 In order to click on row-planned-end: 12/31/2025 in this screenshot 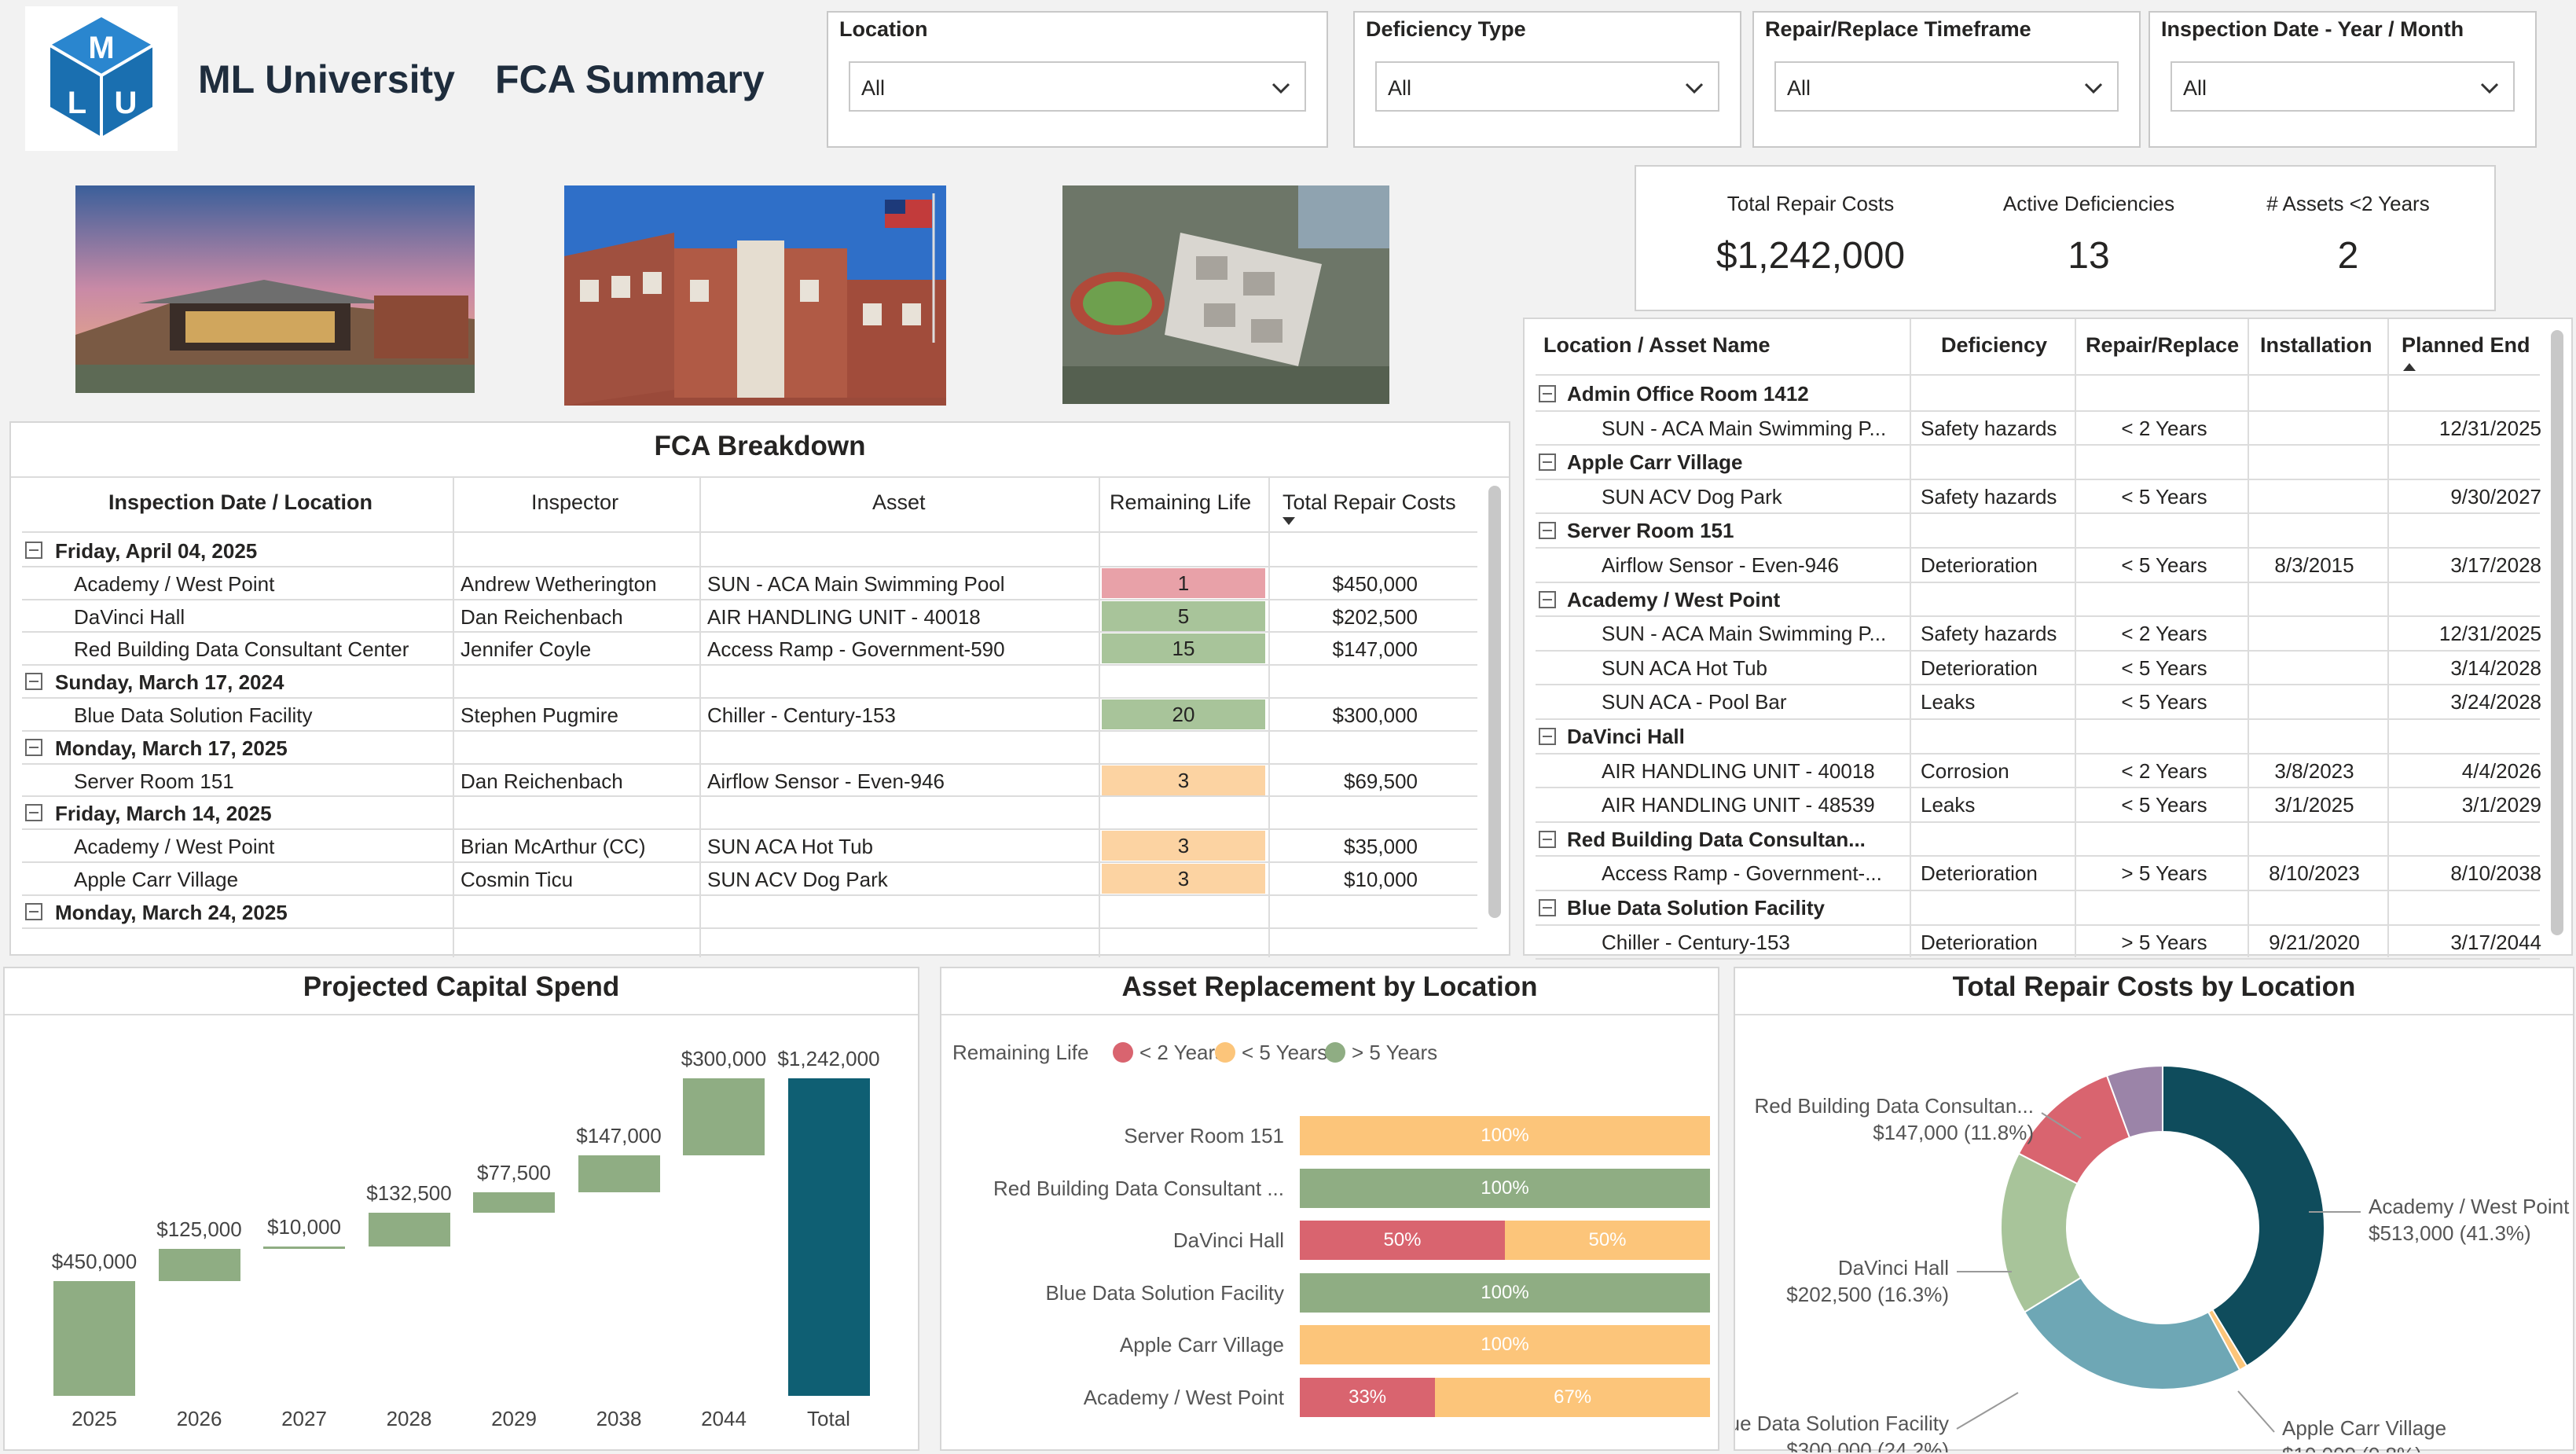, I will do `click(2489, 428)`.